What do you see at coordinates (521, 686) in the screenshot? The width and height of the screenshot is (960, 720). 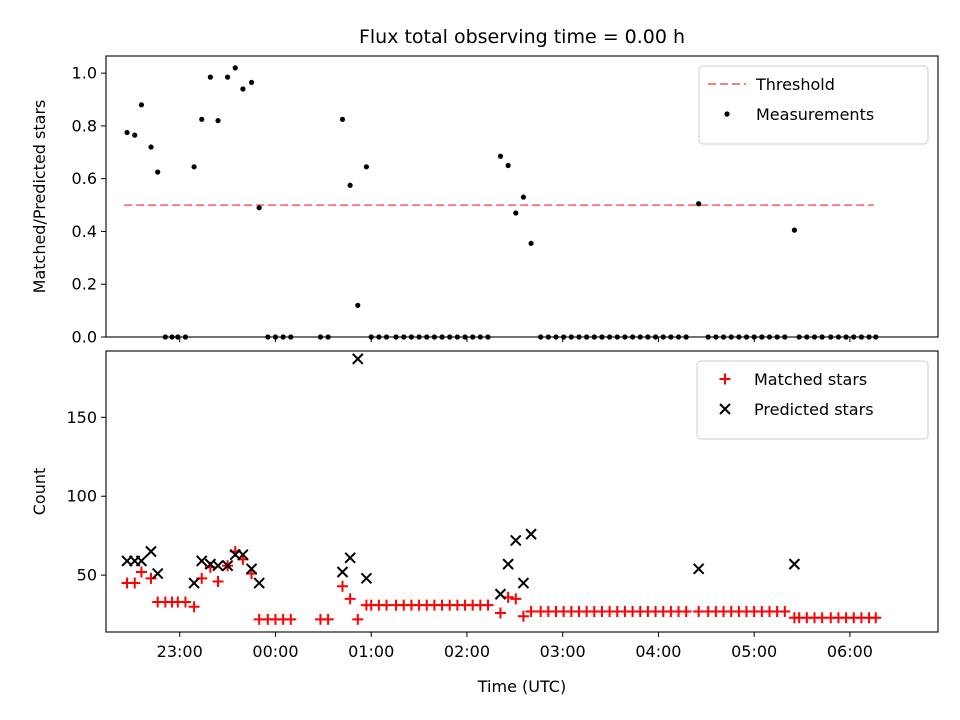 I see `x-axis-label: Time (UTC)` at bounding box center [521, 686].